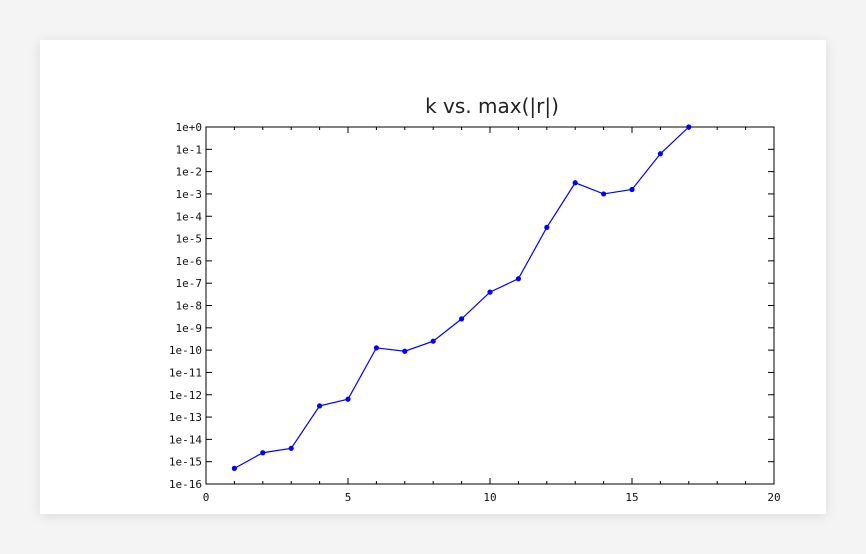  What do you see at coordinates (189, 127) in the screenshot?
I see `y-tick-label: 1e+0` at bounding box center [189, 127].